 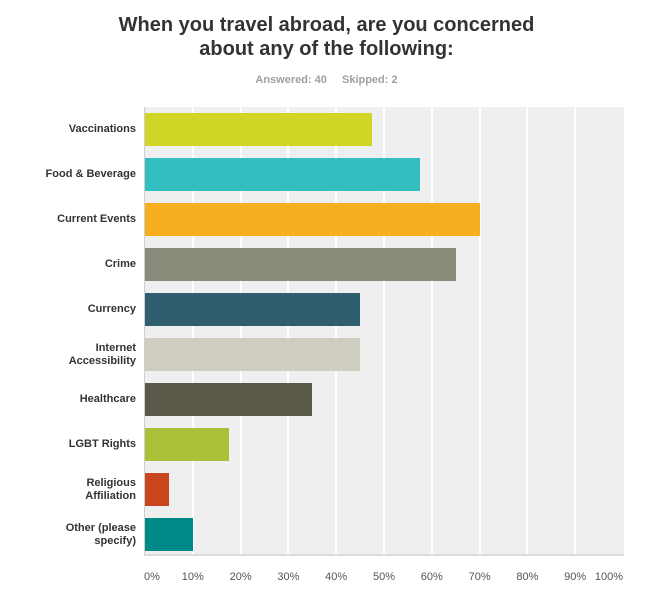 What do you see at coordinates (120, 264) in the screenshot?
I see `category-label-line: Crime` at bounding box center [120, 264].